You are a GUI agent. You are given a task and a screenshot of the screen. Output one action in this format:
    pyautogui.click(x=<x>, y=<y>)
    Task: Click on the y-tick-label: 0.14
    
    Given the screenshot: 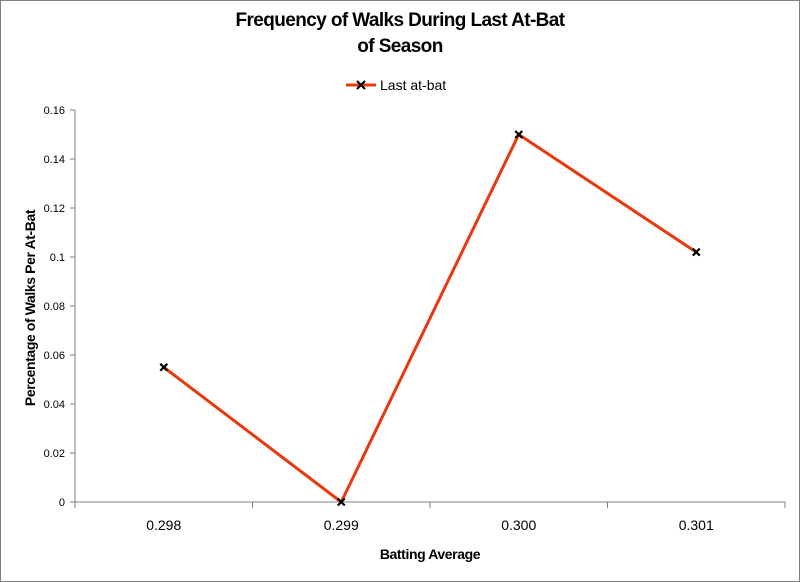 What is the action you would take?
    pyautogui.click(x=54, y=160)
    